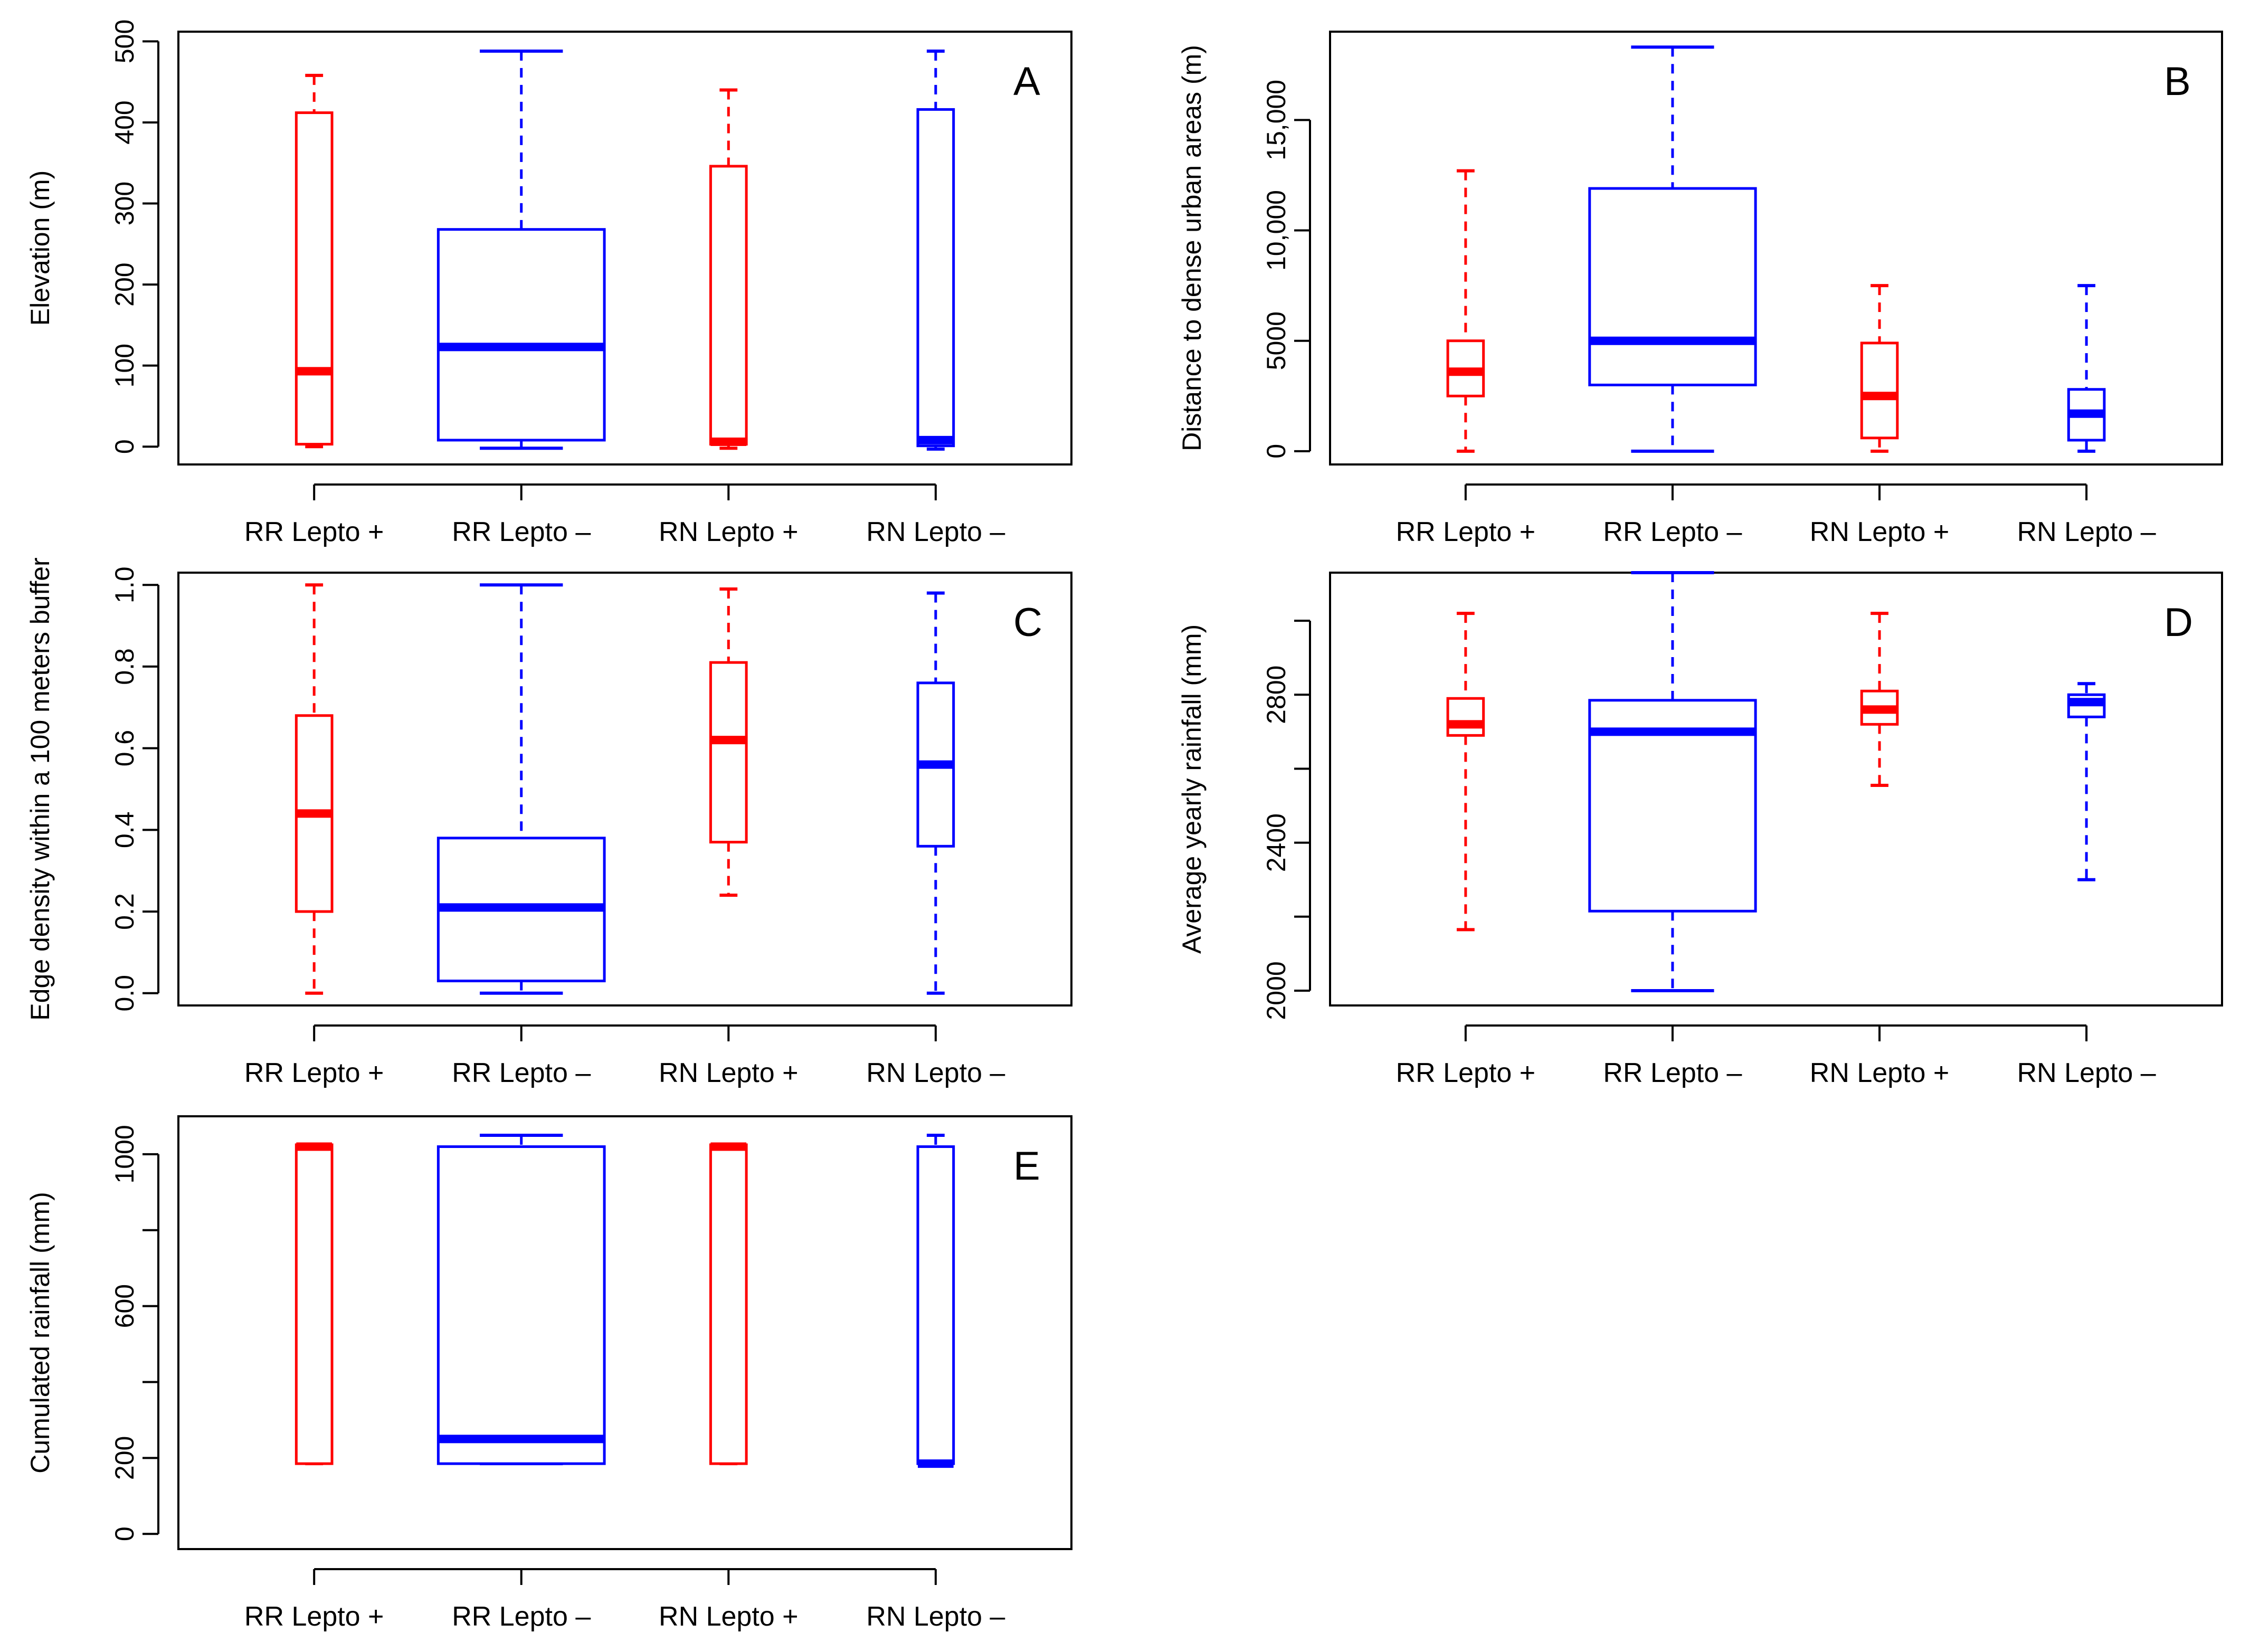 Image resolution: width=2250 pixels, height=1652 pixels. Describe the element at coordinates (1276, 842) in the screenshot. I see `y-tick-label: 2400` at that location.